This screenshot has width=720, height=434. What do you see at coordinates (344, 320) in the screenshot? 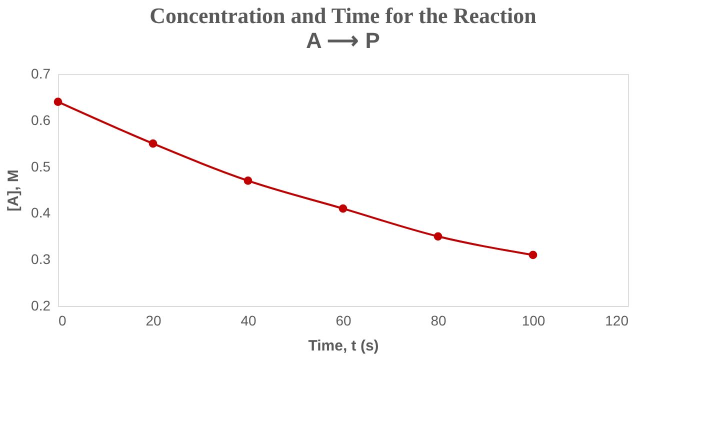
I see `x-tick-label: 60` at bounding box center [344, 320].